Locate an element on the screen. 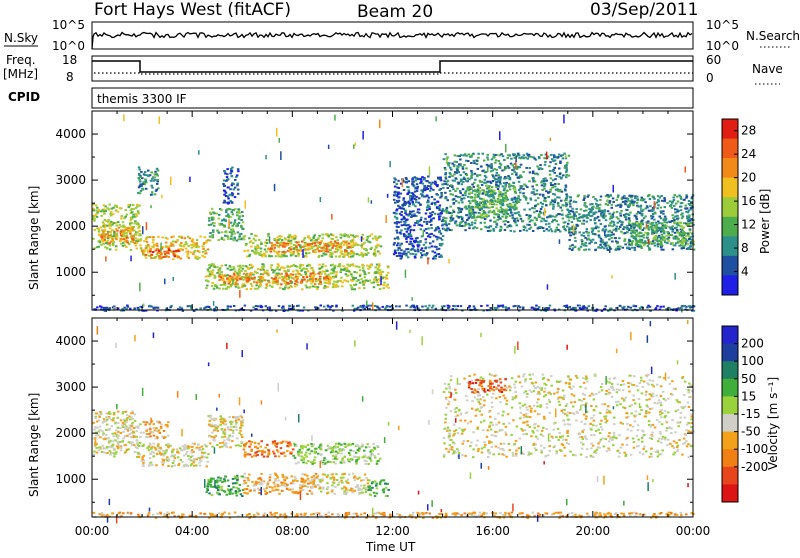  velocity-cell is located at coordinates (125, 436).